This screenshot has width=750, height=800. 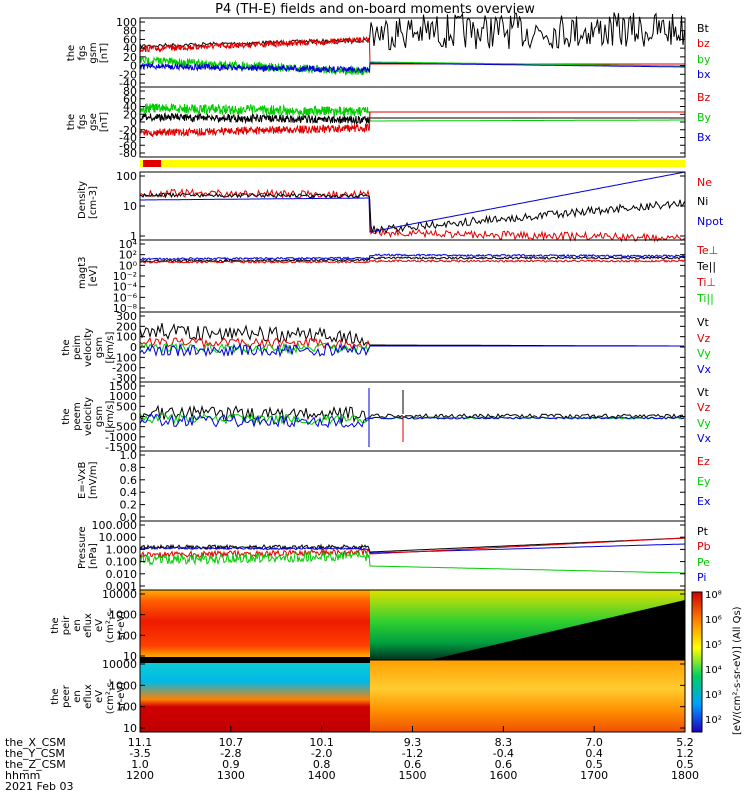 What do you see at coordinates (704, 59) in the screenshot?
I see `legend-fgs-gsm-2: by` at bounding box center [704, 59].